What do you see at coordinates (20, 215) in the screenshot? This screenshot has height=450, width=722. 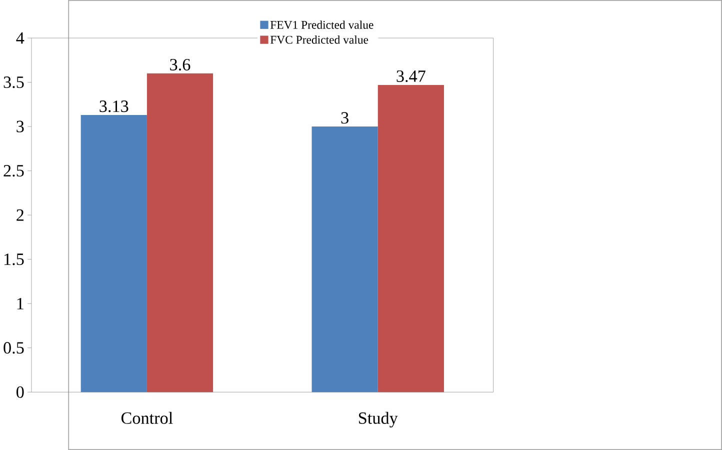 I see `y-tick-label: 2` at bounding box center [20, 215].